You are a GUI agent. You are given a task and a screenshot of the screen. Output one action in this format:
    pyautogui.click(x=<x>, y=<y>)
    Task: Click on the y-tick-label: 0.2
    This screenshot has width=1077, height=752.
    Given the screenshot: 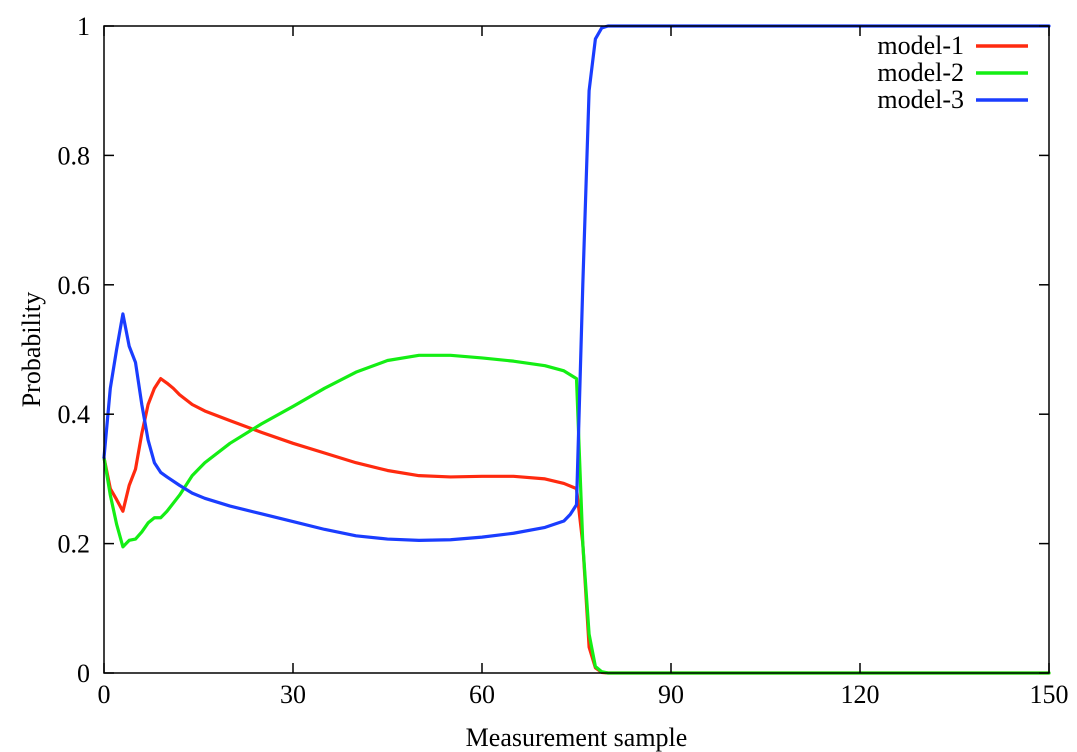 What is the action you would take?
    pyautogui.click(x=74, y=544)
    